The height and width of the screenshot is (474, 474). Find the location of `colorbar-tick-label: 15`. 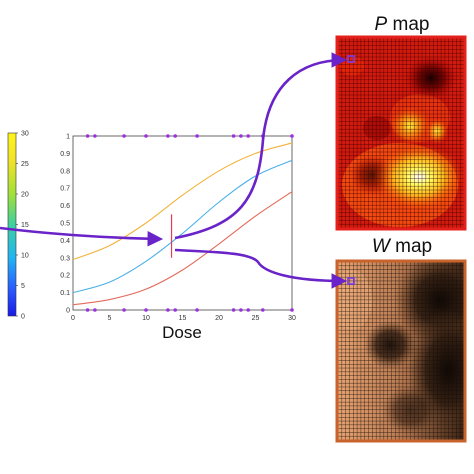

colorbar-tick-label: 15 is located at coordinates (25, 225).